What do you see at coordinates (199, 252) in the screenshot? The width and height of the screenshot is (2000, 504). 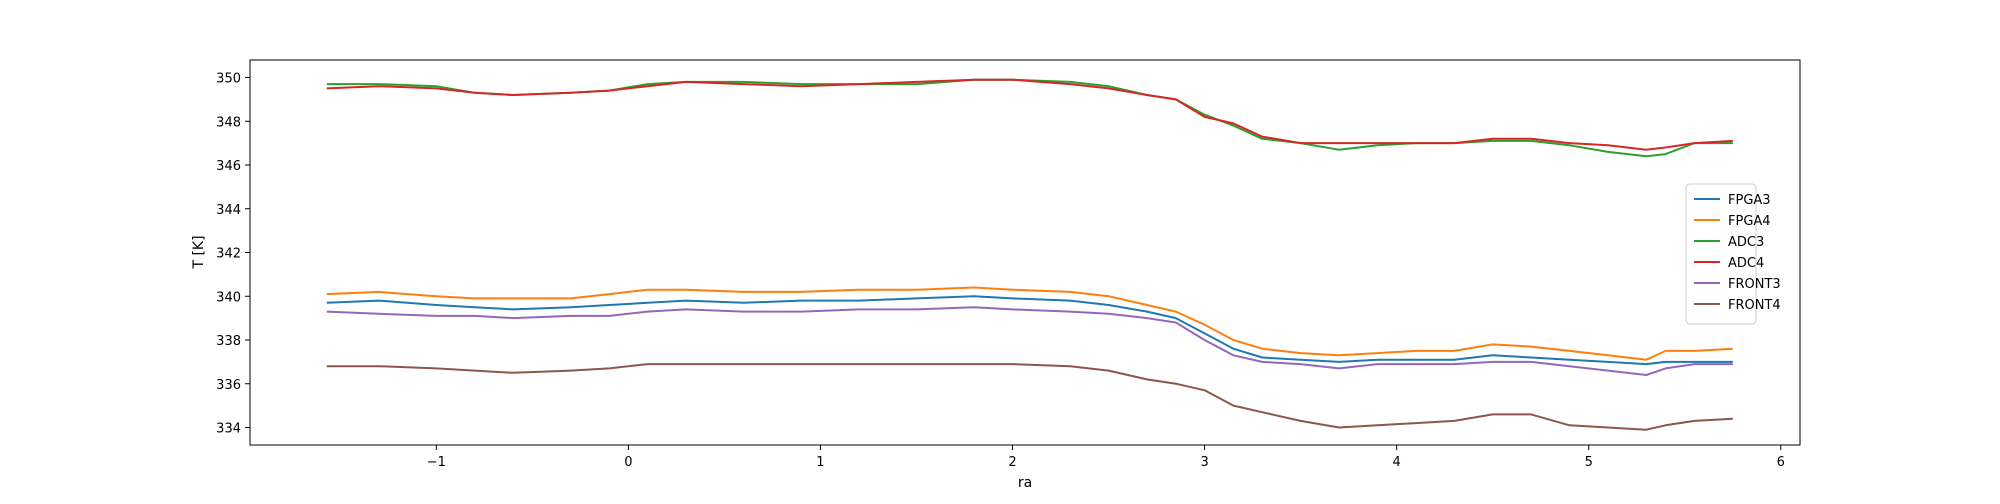 I see `y-axis-label: T [K]` at bounding box center [199, 252].